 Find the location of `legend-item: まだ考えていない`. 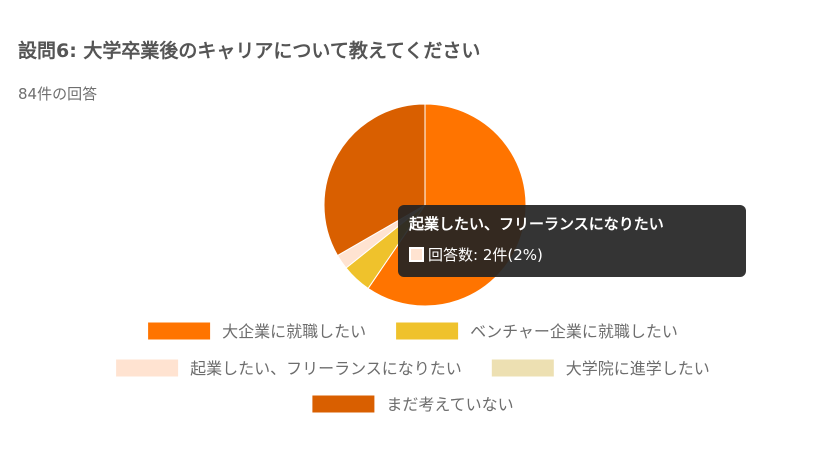

legend-item: まだ考えていない is located at coordinates (413, 404).